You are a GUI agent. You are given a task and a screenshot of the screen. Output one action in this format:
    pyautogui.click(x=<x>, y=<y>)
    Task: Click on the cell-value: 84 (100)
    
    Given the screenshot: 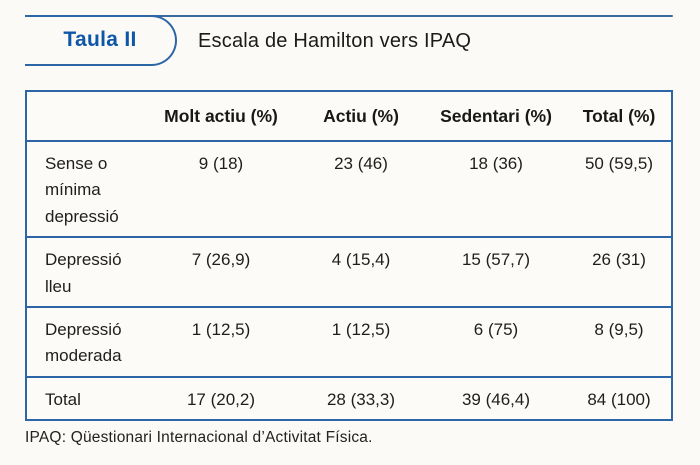 What is the action you would take?
    pyautogui.click(x=619, y=399)
    